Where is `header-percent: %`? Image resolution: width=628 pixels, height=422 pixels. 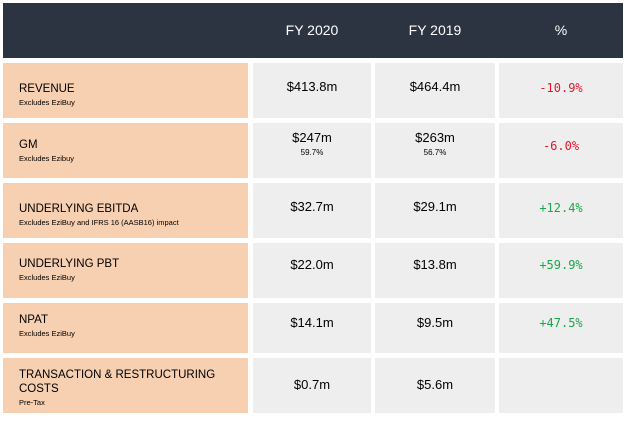
header-percent: % is located at coordinates (561, 30).